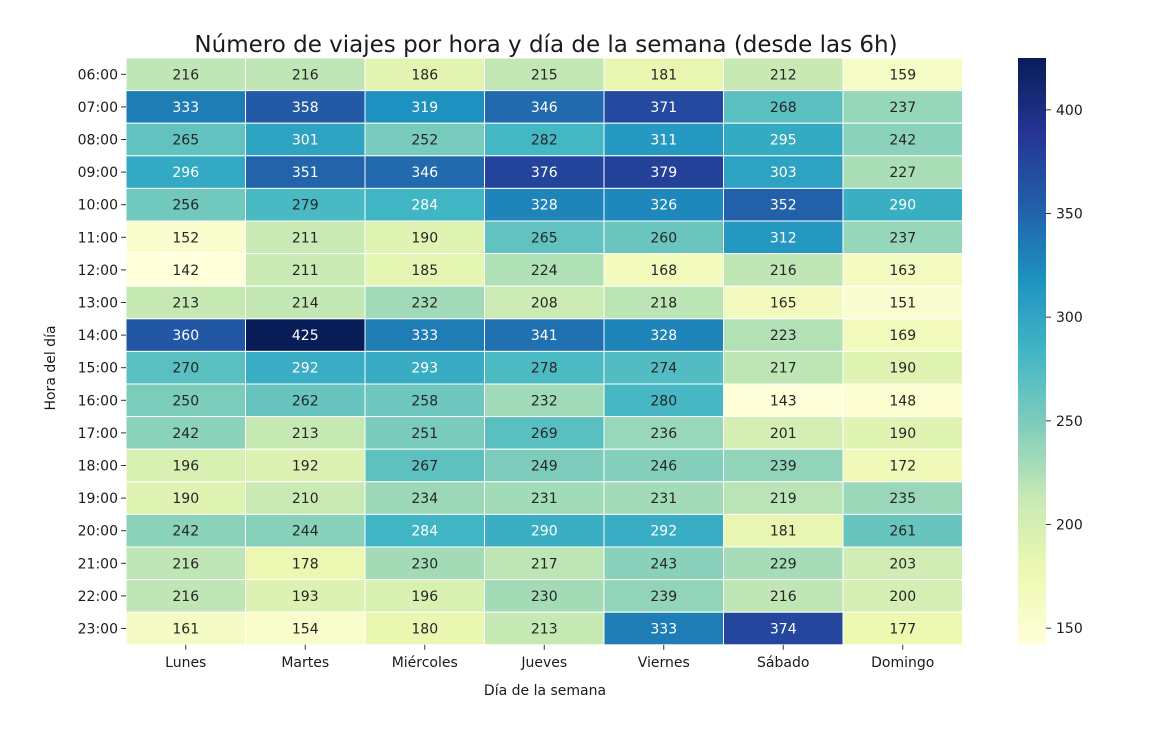 The width and height of the screenshot is (1151, 734). Describe the element at coordinates (424, 108) in the screenshot. I see `cell-value-label: 319` at that location.